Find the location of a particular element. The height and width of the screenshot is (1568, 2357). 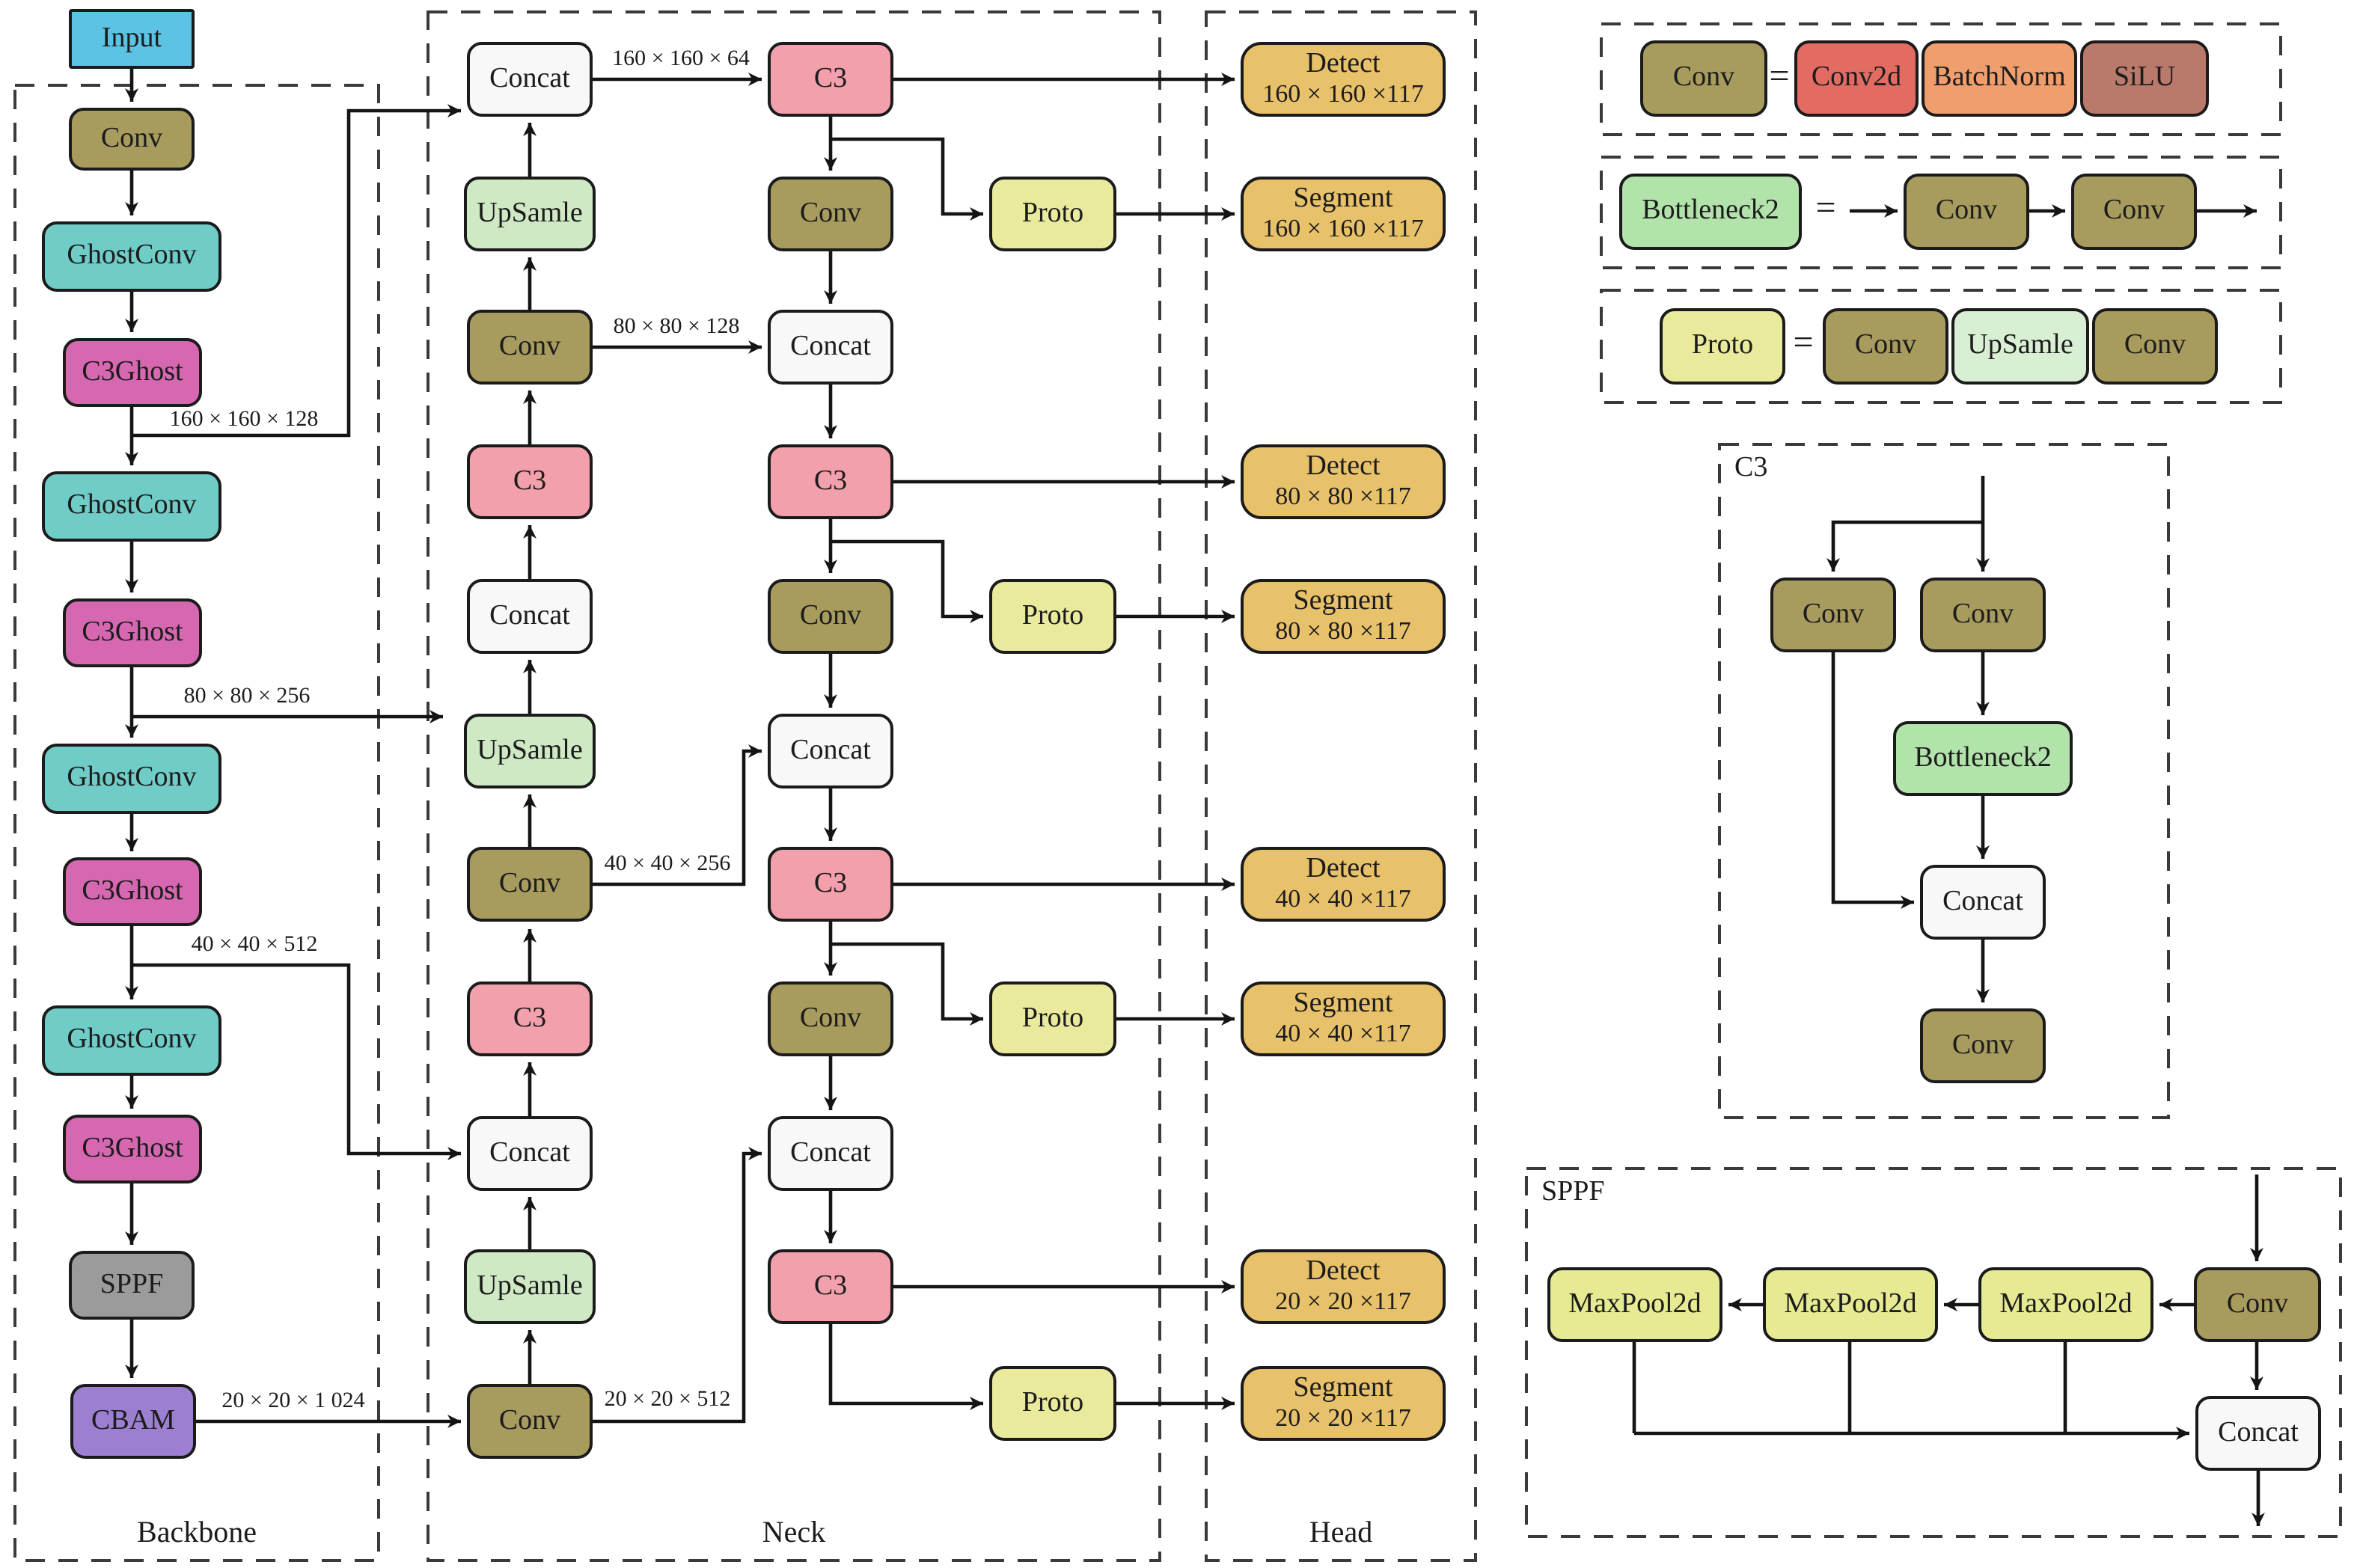

backbone-c3ghost-2: C3Ghost is located at coordinates (132, 633).